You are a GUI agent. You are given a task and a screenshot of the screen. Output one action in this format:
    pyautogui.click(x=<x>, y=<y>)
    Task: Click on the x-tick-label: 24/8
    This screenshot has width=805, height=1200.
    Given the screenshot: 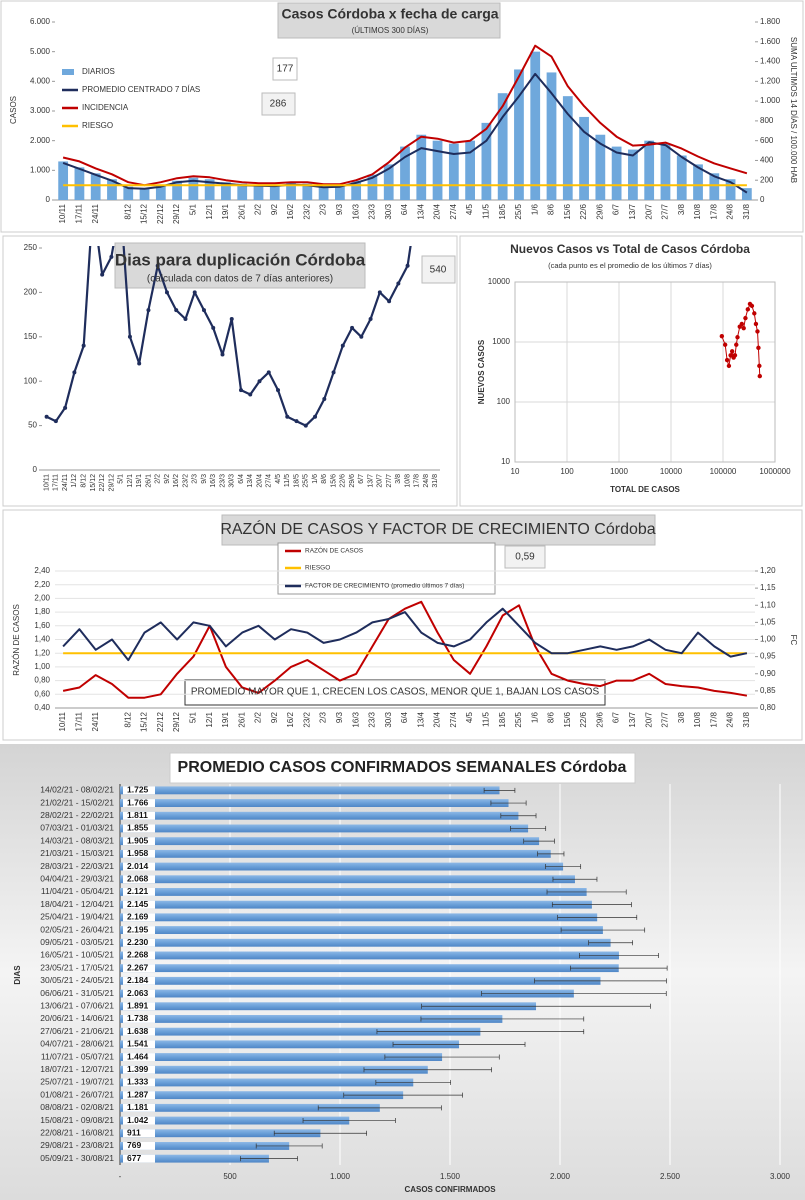 What is the action you would take?
    pyautogui.click(x=730, y=719)
    